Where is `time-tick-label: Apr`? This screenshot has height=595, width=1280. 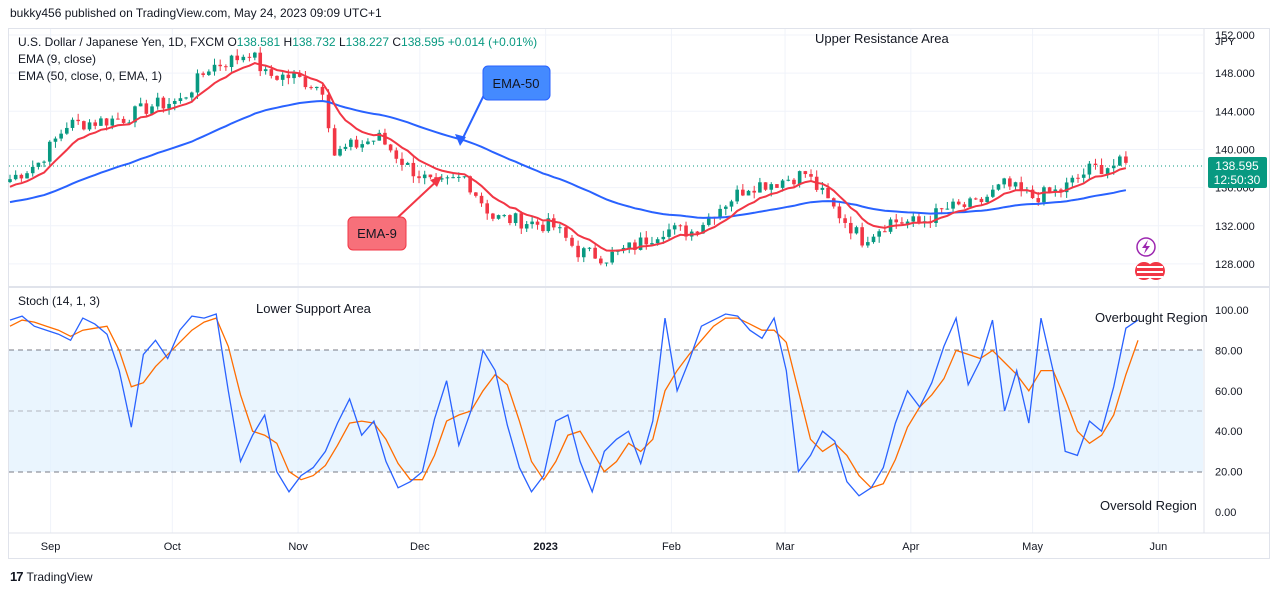 time-tick-label: Apr is located at coordinates (910, 547).